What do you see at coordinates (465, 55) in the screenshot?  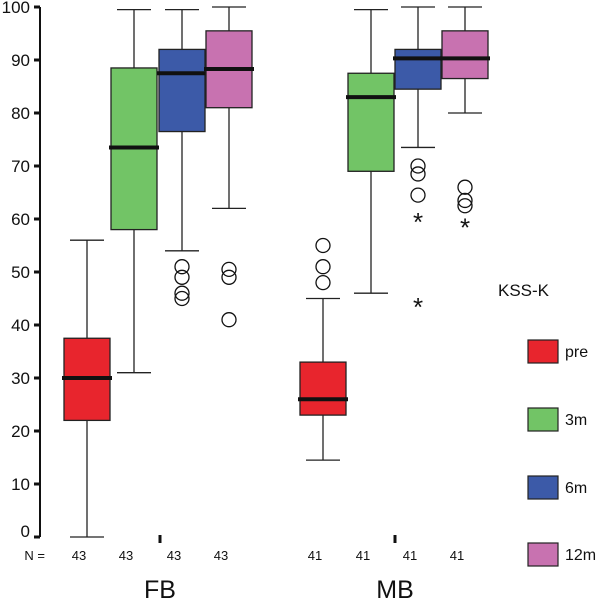 I see `box-12m` at bounding box center [465, 55].